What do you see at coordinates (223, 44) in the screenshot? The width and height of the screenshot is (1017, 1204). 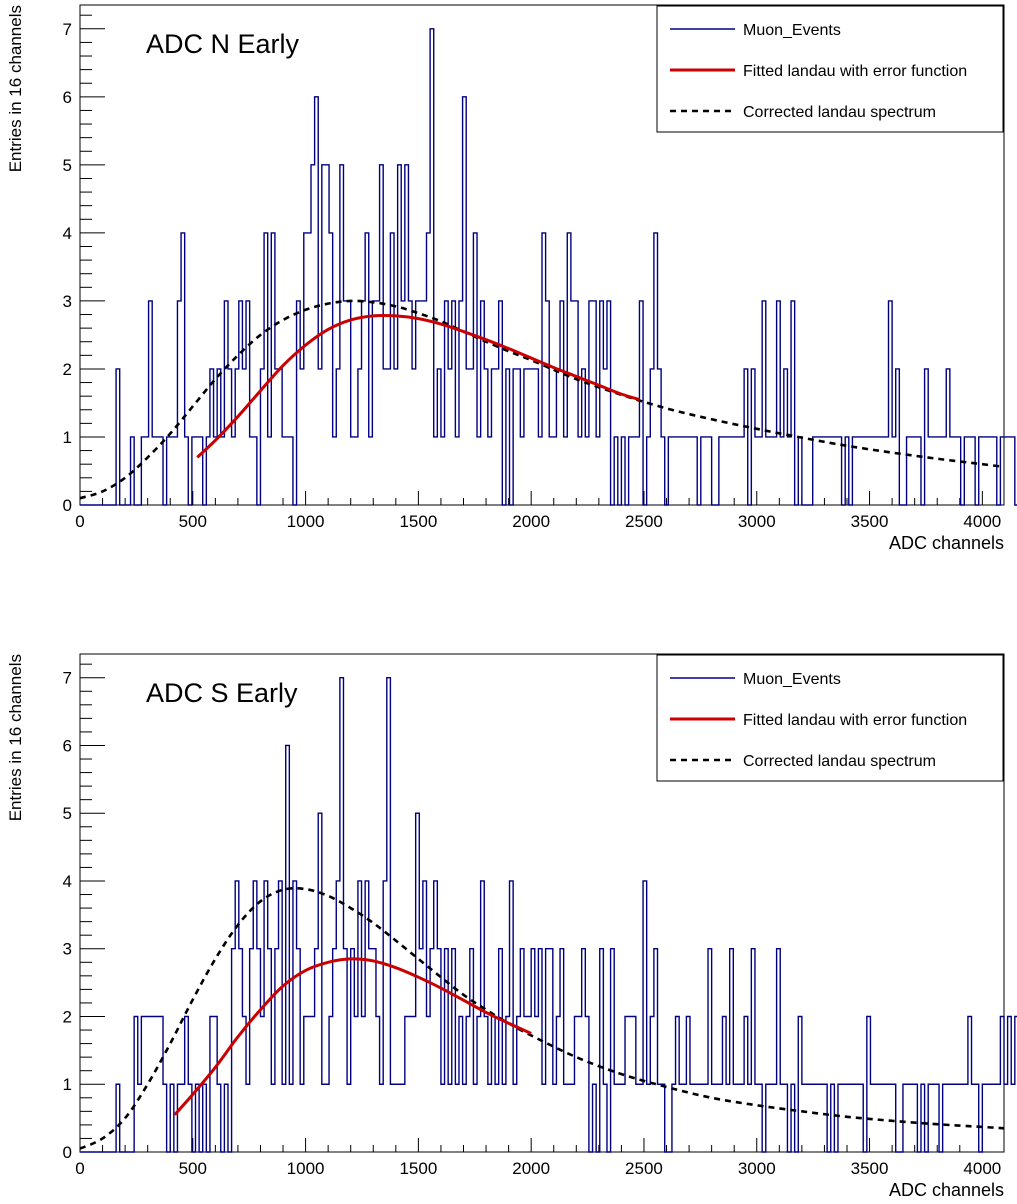 I see `chart-title: ADC N Early` at bounding box center [223, 44].